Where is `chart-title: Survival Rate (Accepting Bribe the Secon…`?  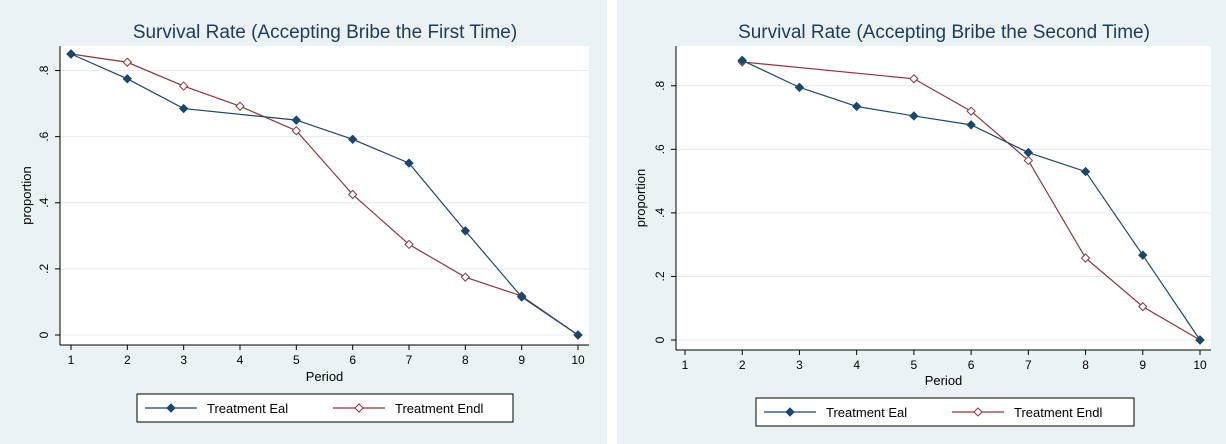 chart-title: Survival Rate (Accepting Bribe the Secon… is located at coordinates (944, 32).